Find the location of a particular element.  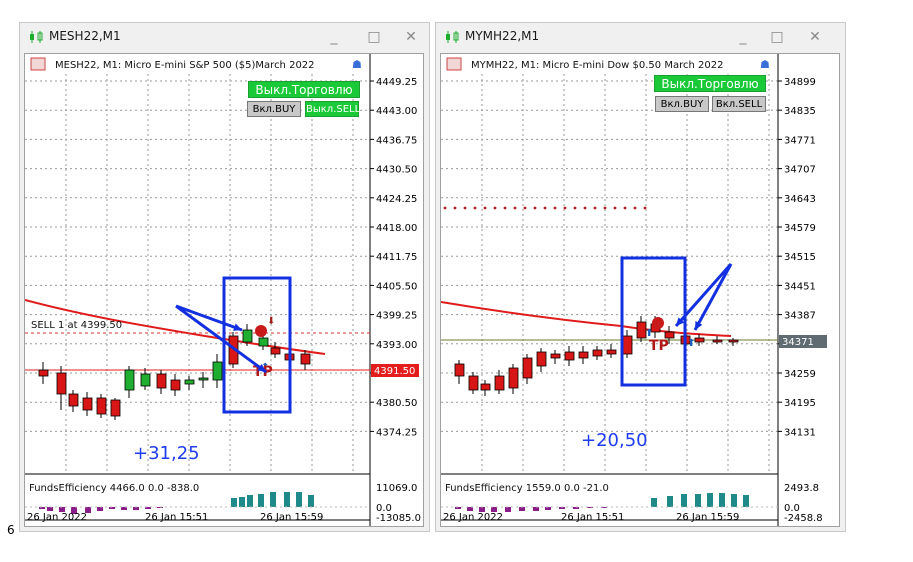

price-axis-label: 34771 is located at coordinates (800, 140).